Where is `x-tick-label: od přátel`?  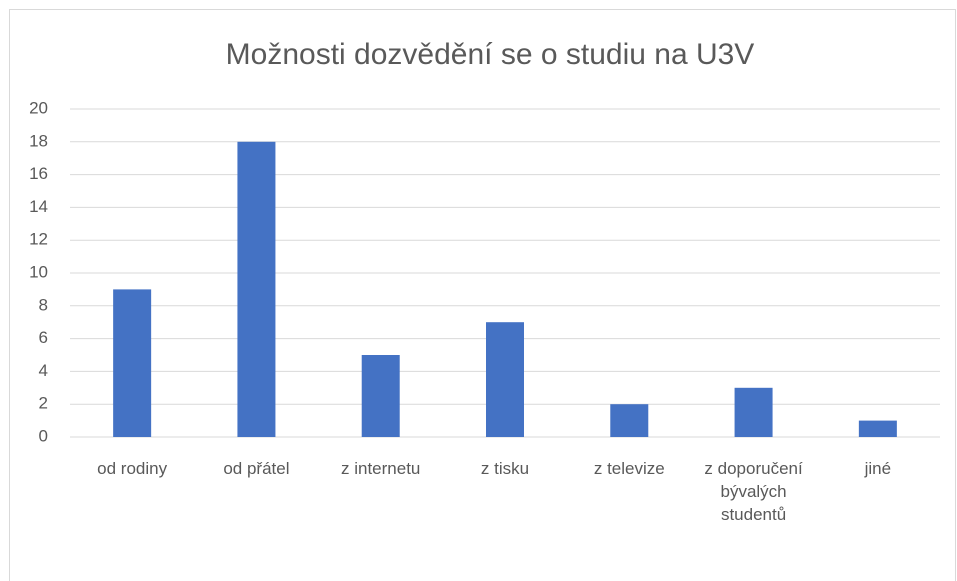
x-tick-label: od přátel is located at coordinates (256, 468).